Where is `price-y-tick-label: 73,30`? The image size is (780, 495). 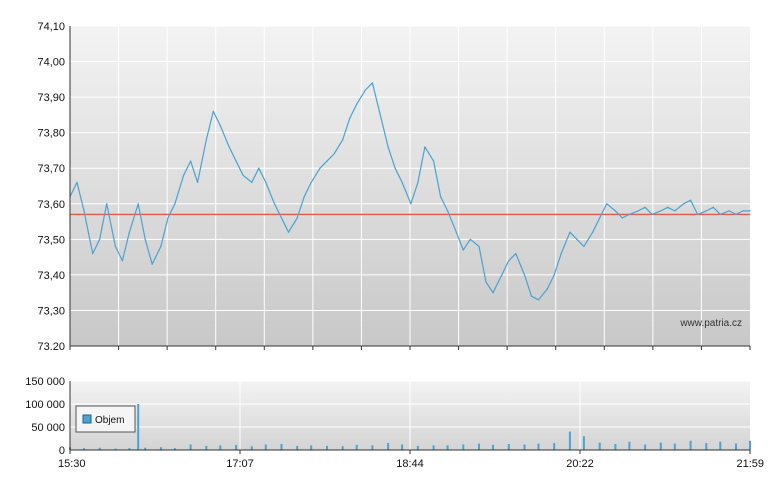
price-y-tick-label: 73,30 is located at coordinates (51, 311).